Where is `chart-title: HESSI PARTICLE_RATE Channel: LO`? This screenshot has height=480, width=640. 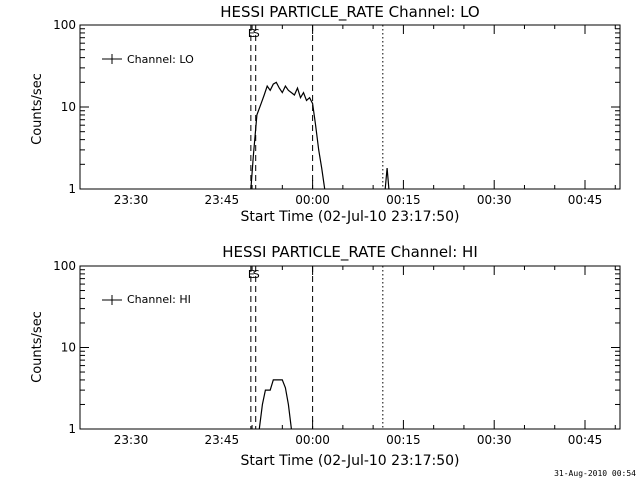 chart-title: HESSI PARTICLE_RATE Channel: LO is located at coordinates (349, 12).